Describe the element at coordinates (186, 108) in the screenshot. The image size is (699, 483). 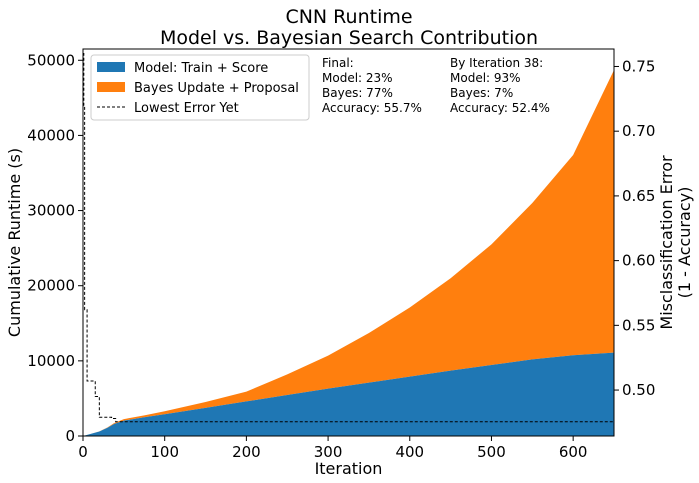
I see `legend-label-lowest-error: Lowest Error Yet` at that location.